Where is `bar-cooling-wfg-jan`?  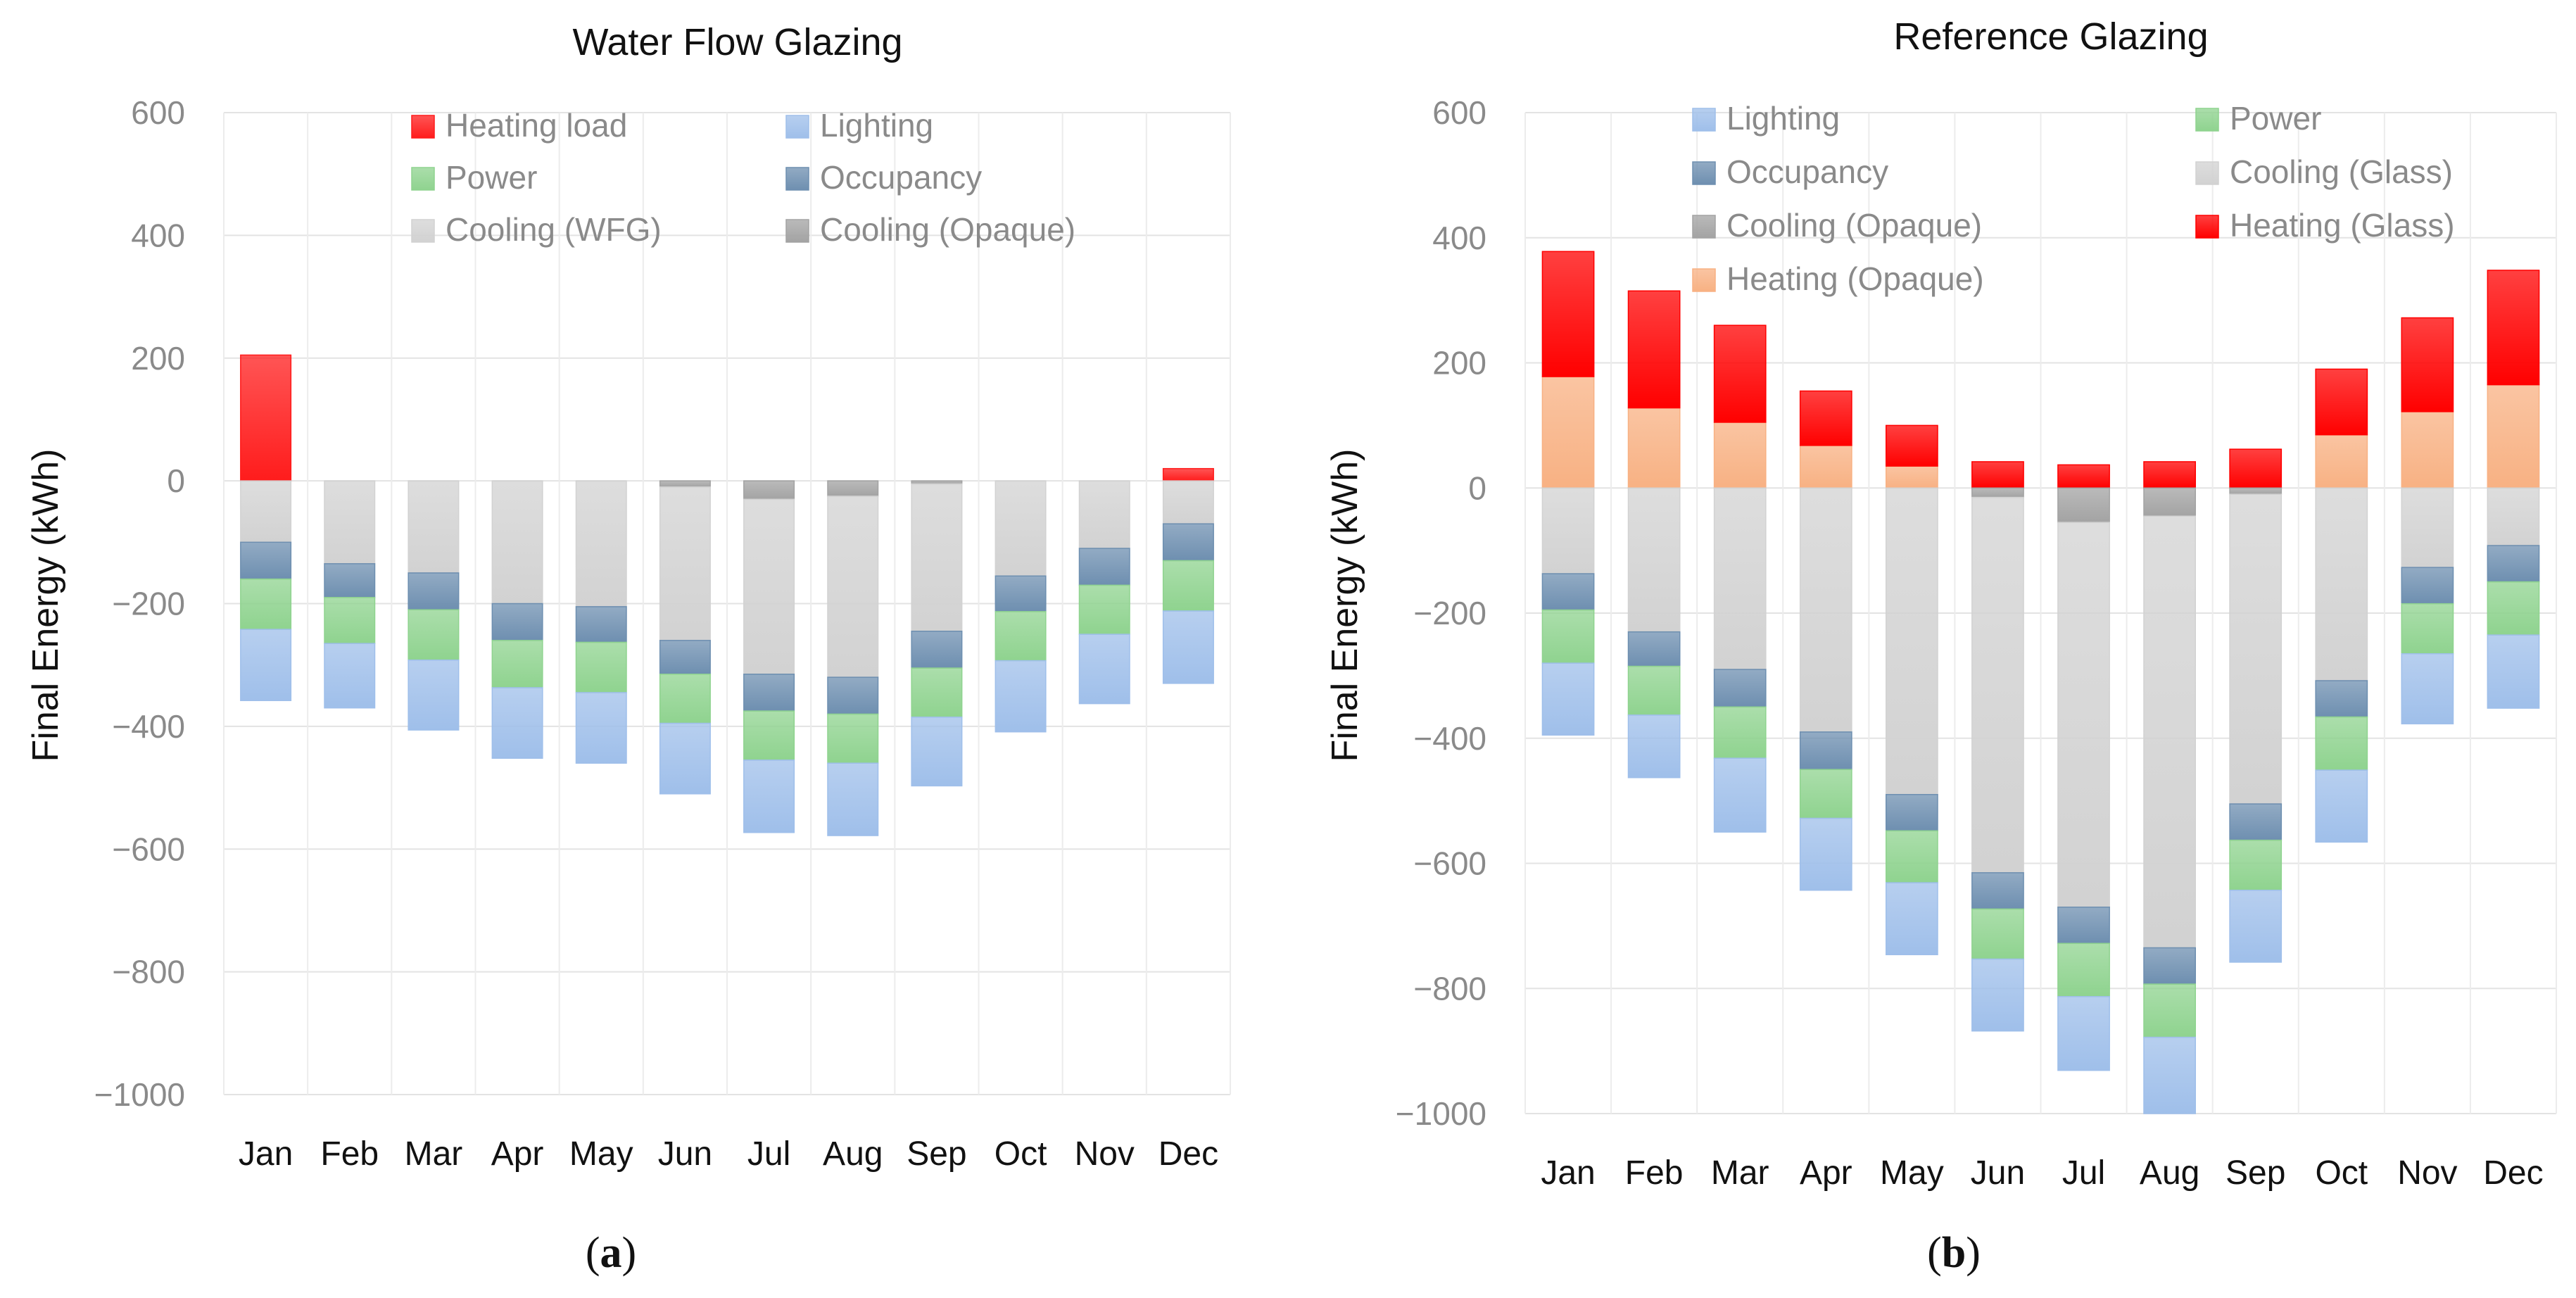 bar-cooling-wfg-jan is located at coordinates (266, 511).